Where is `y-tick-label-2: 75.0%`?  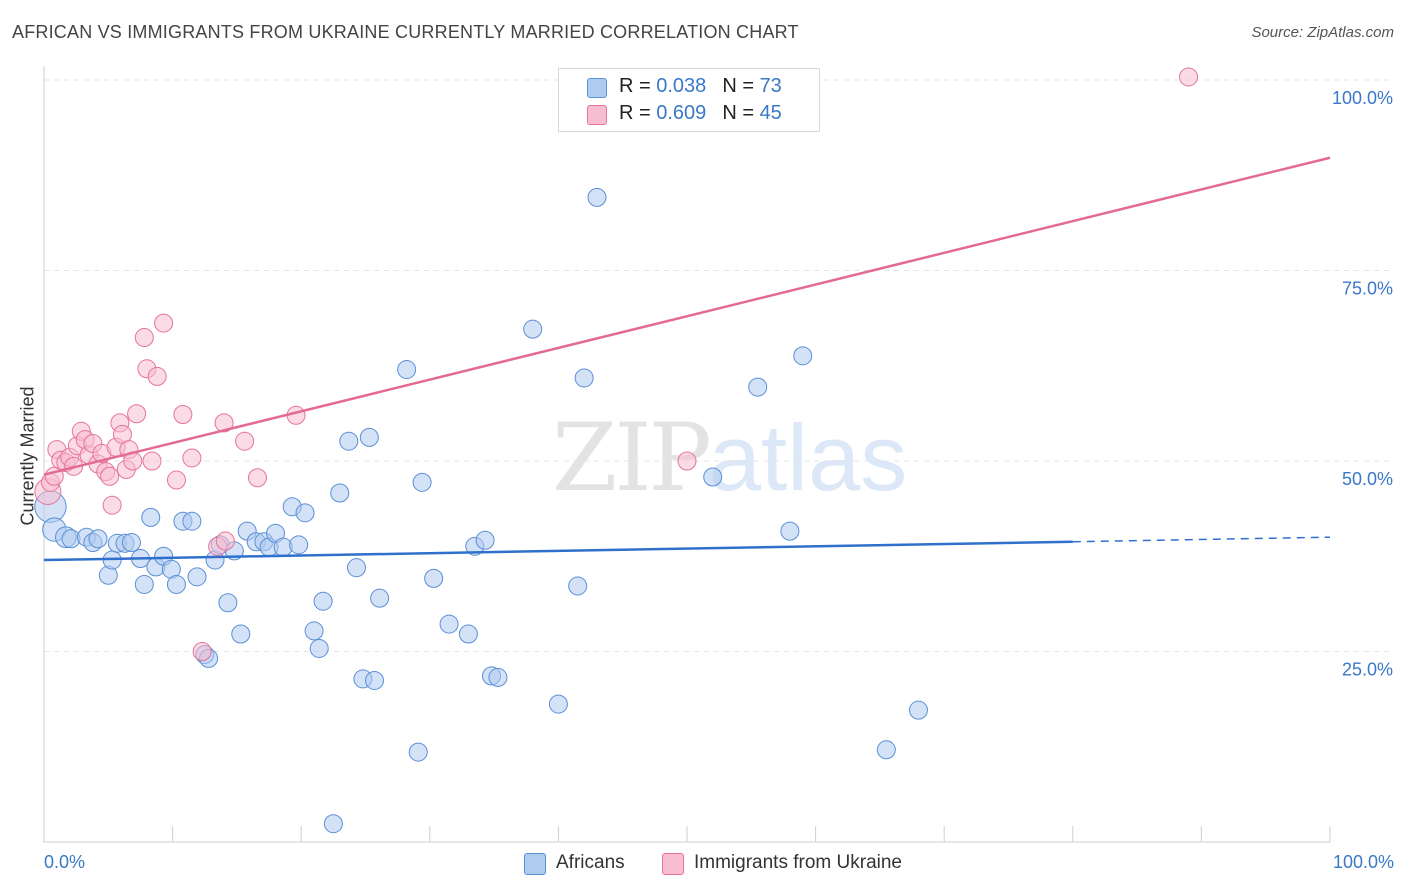 y-tick-label-2: 75.0% is located at coordinates (1367, 289).